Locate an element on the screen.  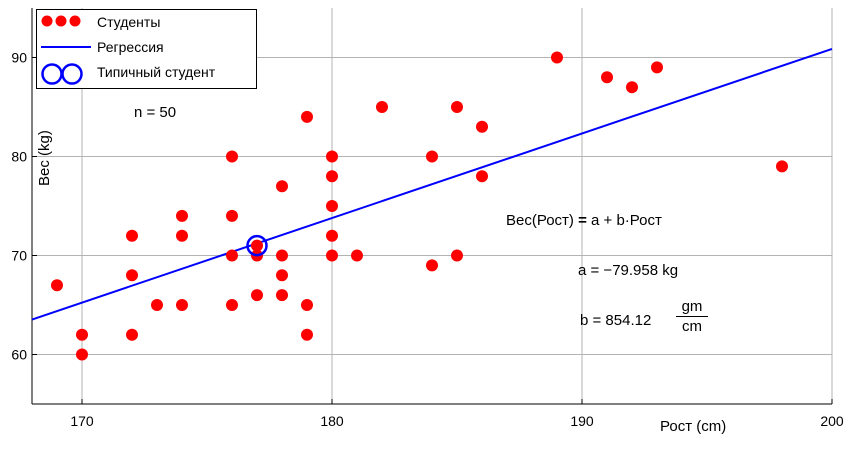
y-tick-label: 60 is located at coordinates (19, 355).